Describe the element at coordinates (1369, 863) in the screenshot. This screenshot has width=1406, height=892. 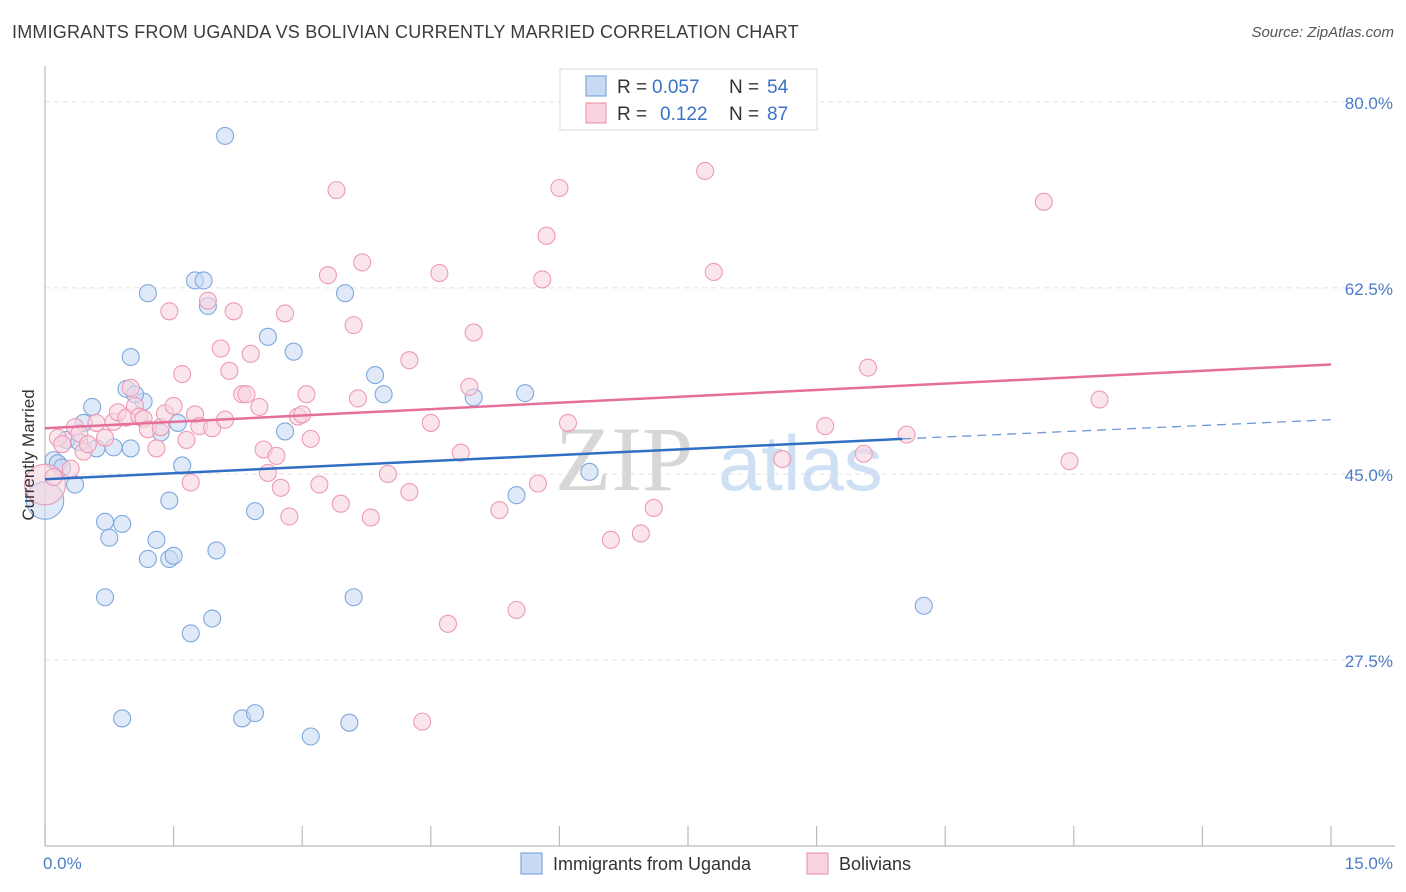
I see `x-tick-label: 15.0%` at that location.